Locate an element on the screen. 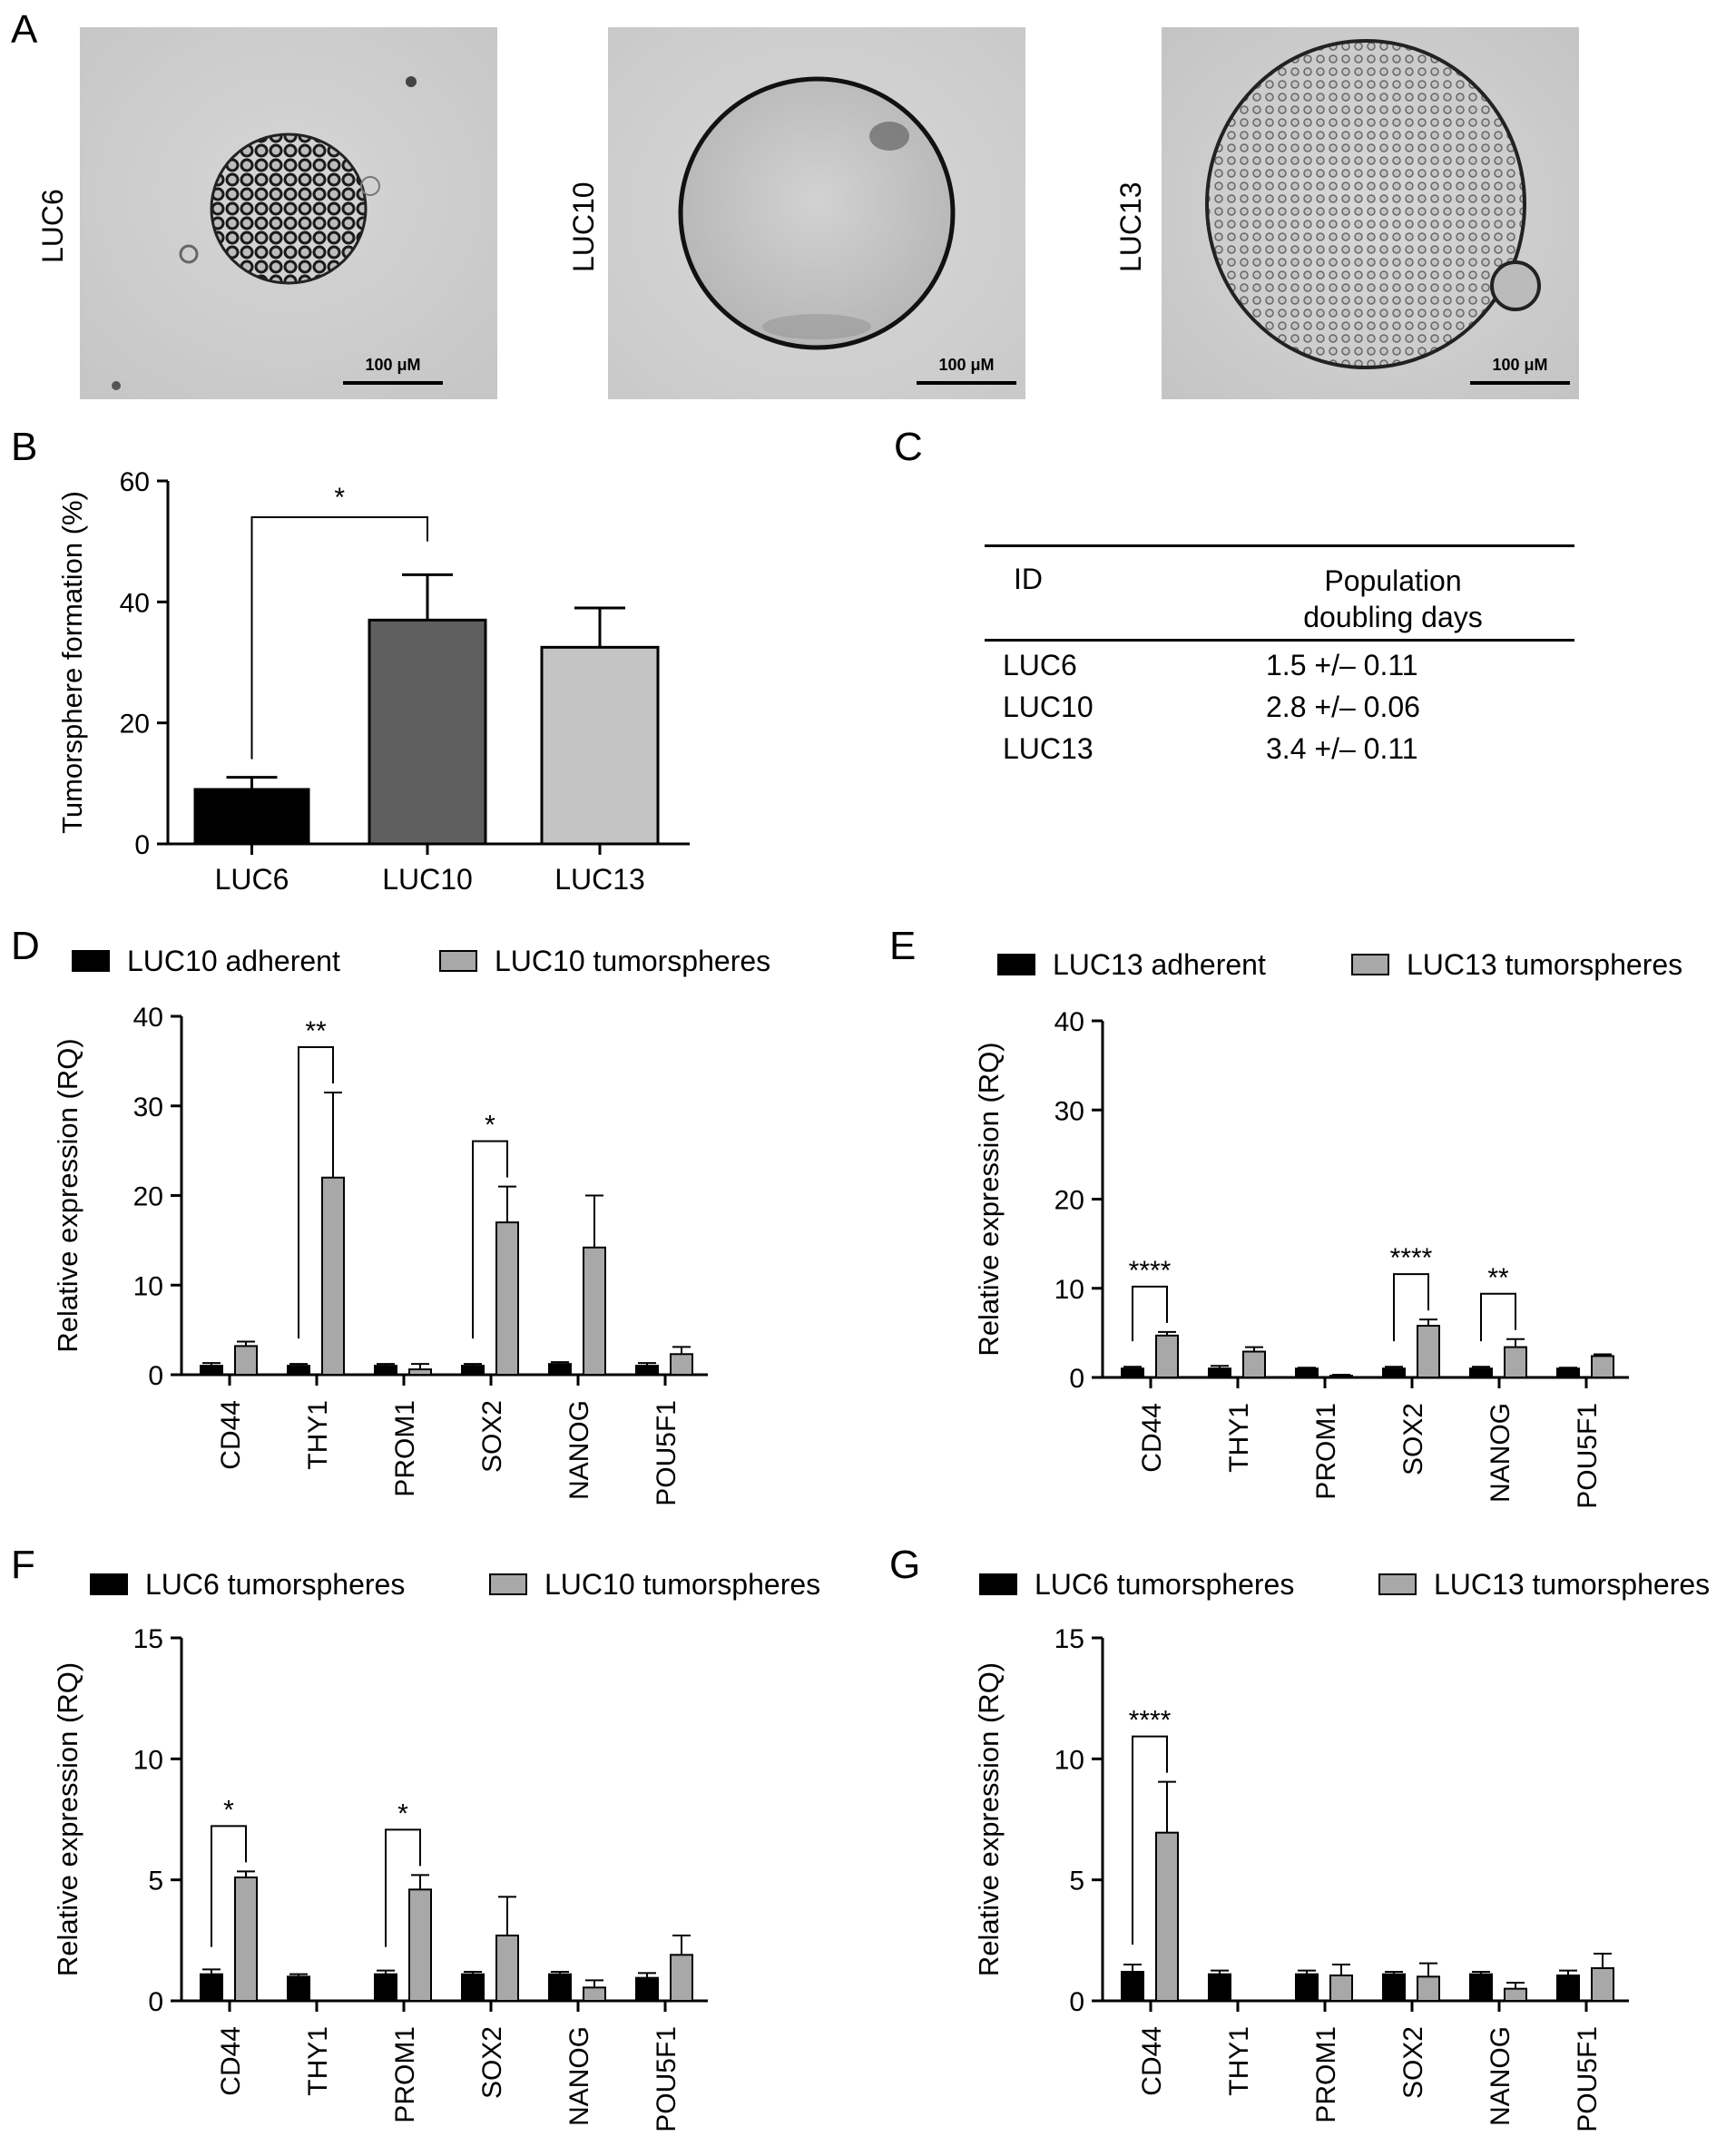 The width and height of the screenshot is (1736, 2156). table-row: LUC6 1.5 +/– 0.11 is located at coordinates (1257, 669).